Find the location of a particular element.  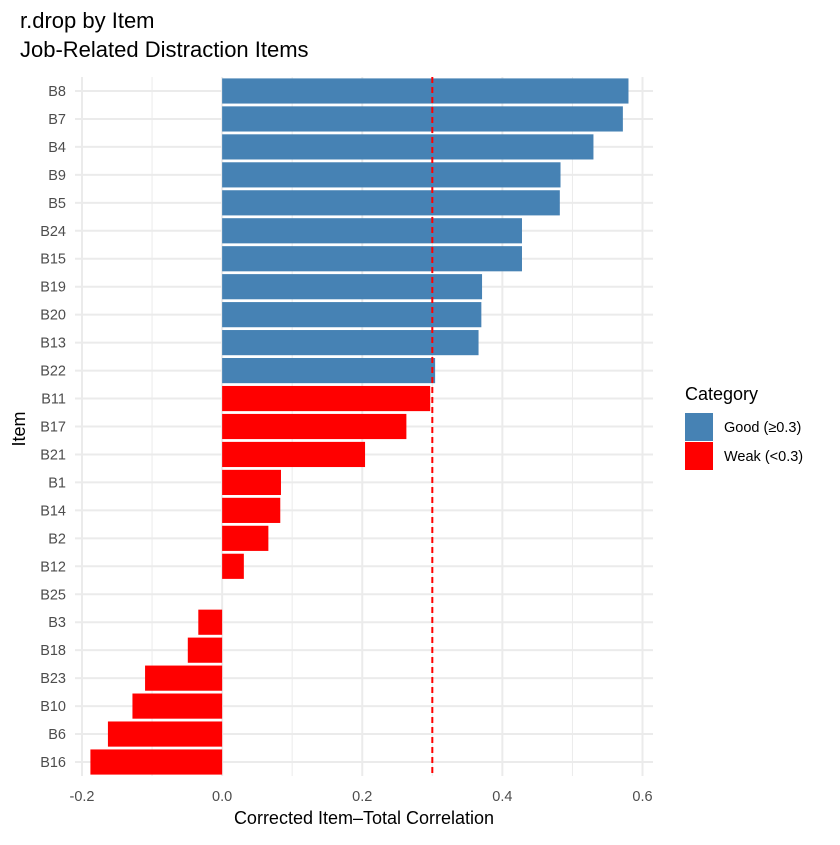

bar-b18 is located at coordinates (205, 650).